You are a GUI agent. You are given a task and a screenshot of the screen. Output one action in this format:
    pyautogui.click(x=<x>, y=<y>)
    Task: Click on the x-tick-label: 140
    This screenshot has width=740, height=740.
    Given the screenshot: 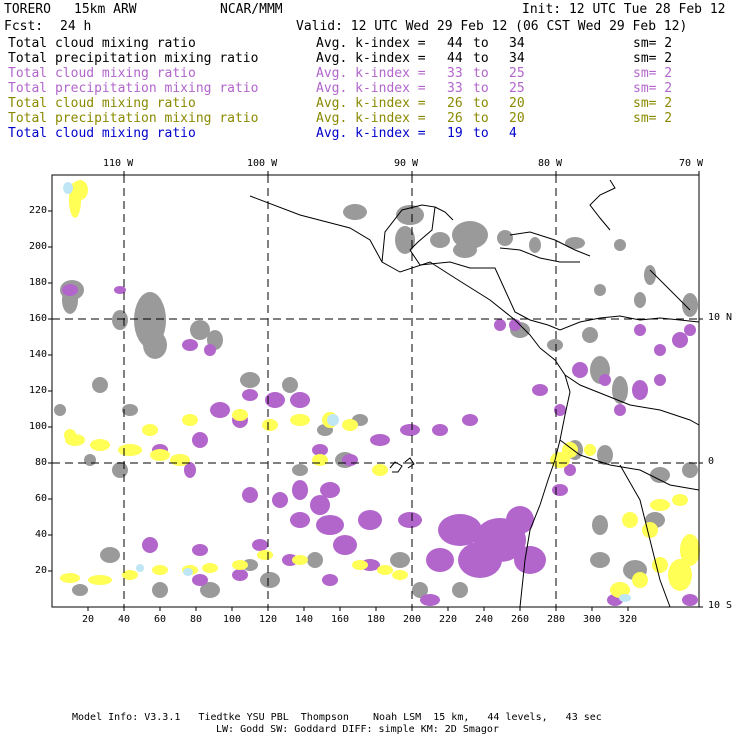 What is the action you would take?
    pyautogui.click(x=304, y=619)
    